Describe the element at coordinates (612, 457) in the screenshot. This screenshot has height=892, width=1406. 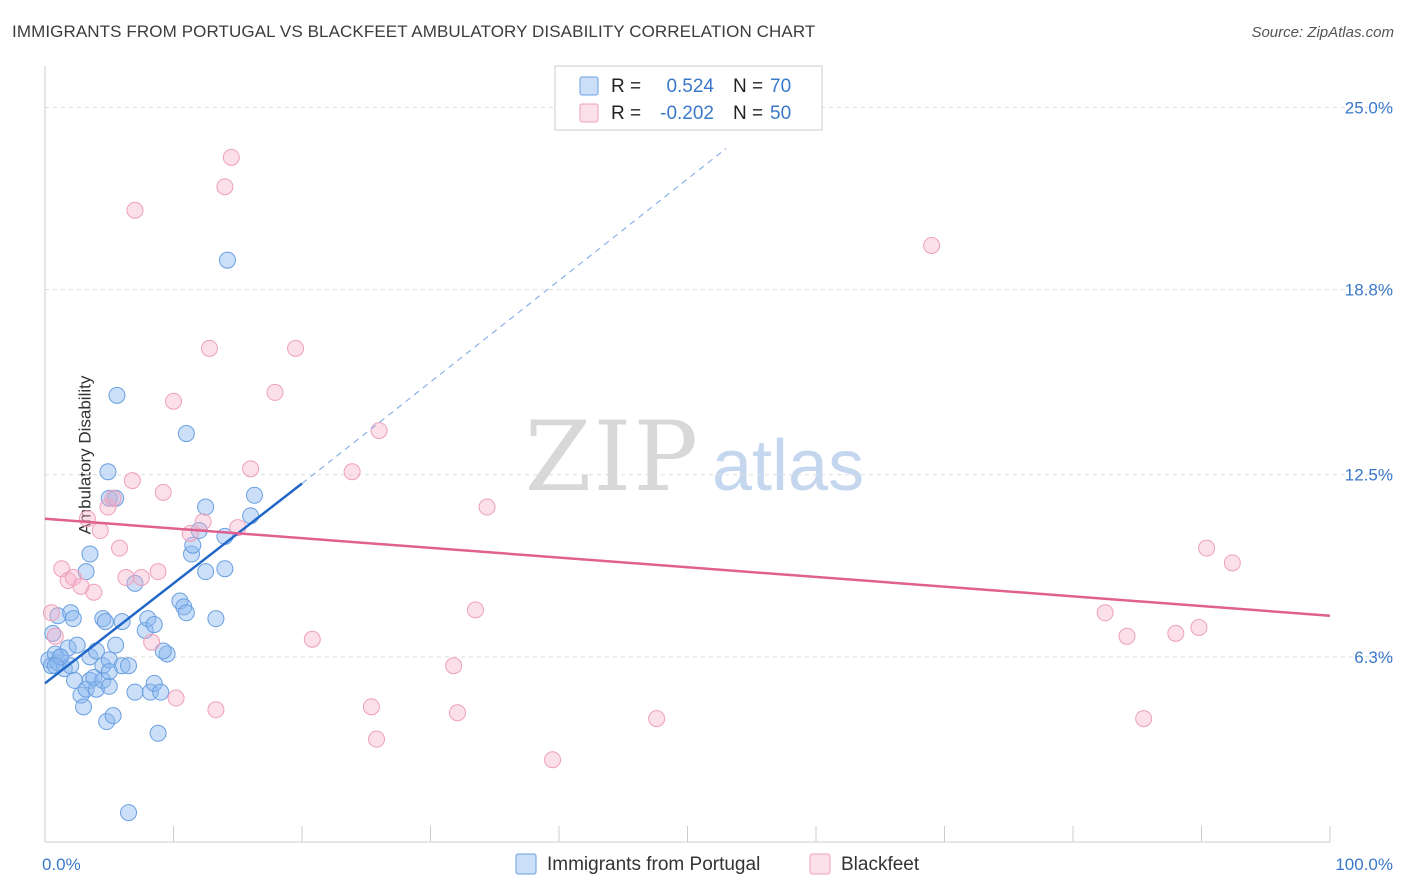
I see `watermark-zip: ZIP` at that location.